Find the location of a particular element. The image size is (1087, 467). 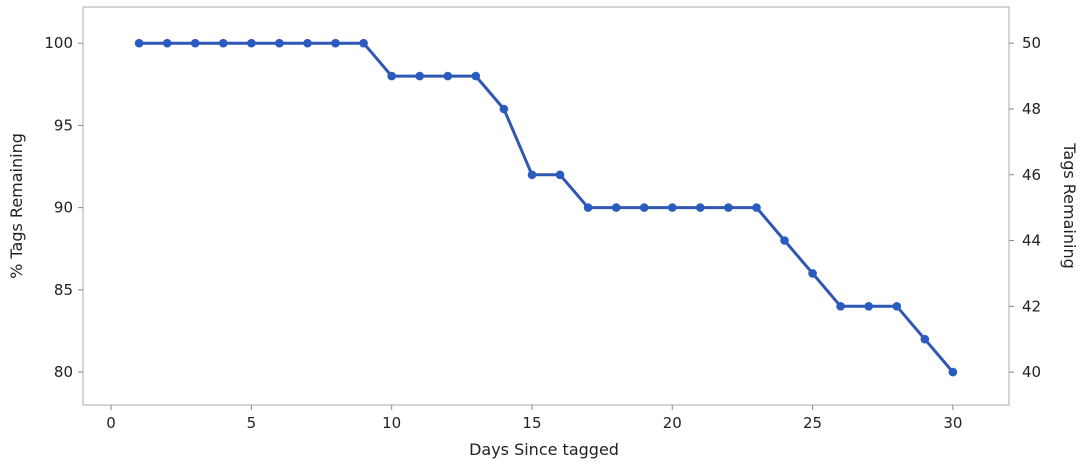

y2-tick-label: 42 is located at coordinates (1031, 306).